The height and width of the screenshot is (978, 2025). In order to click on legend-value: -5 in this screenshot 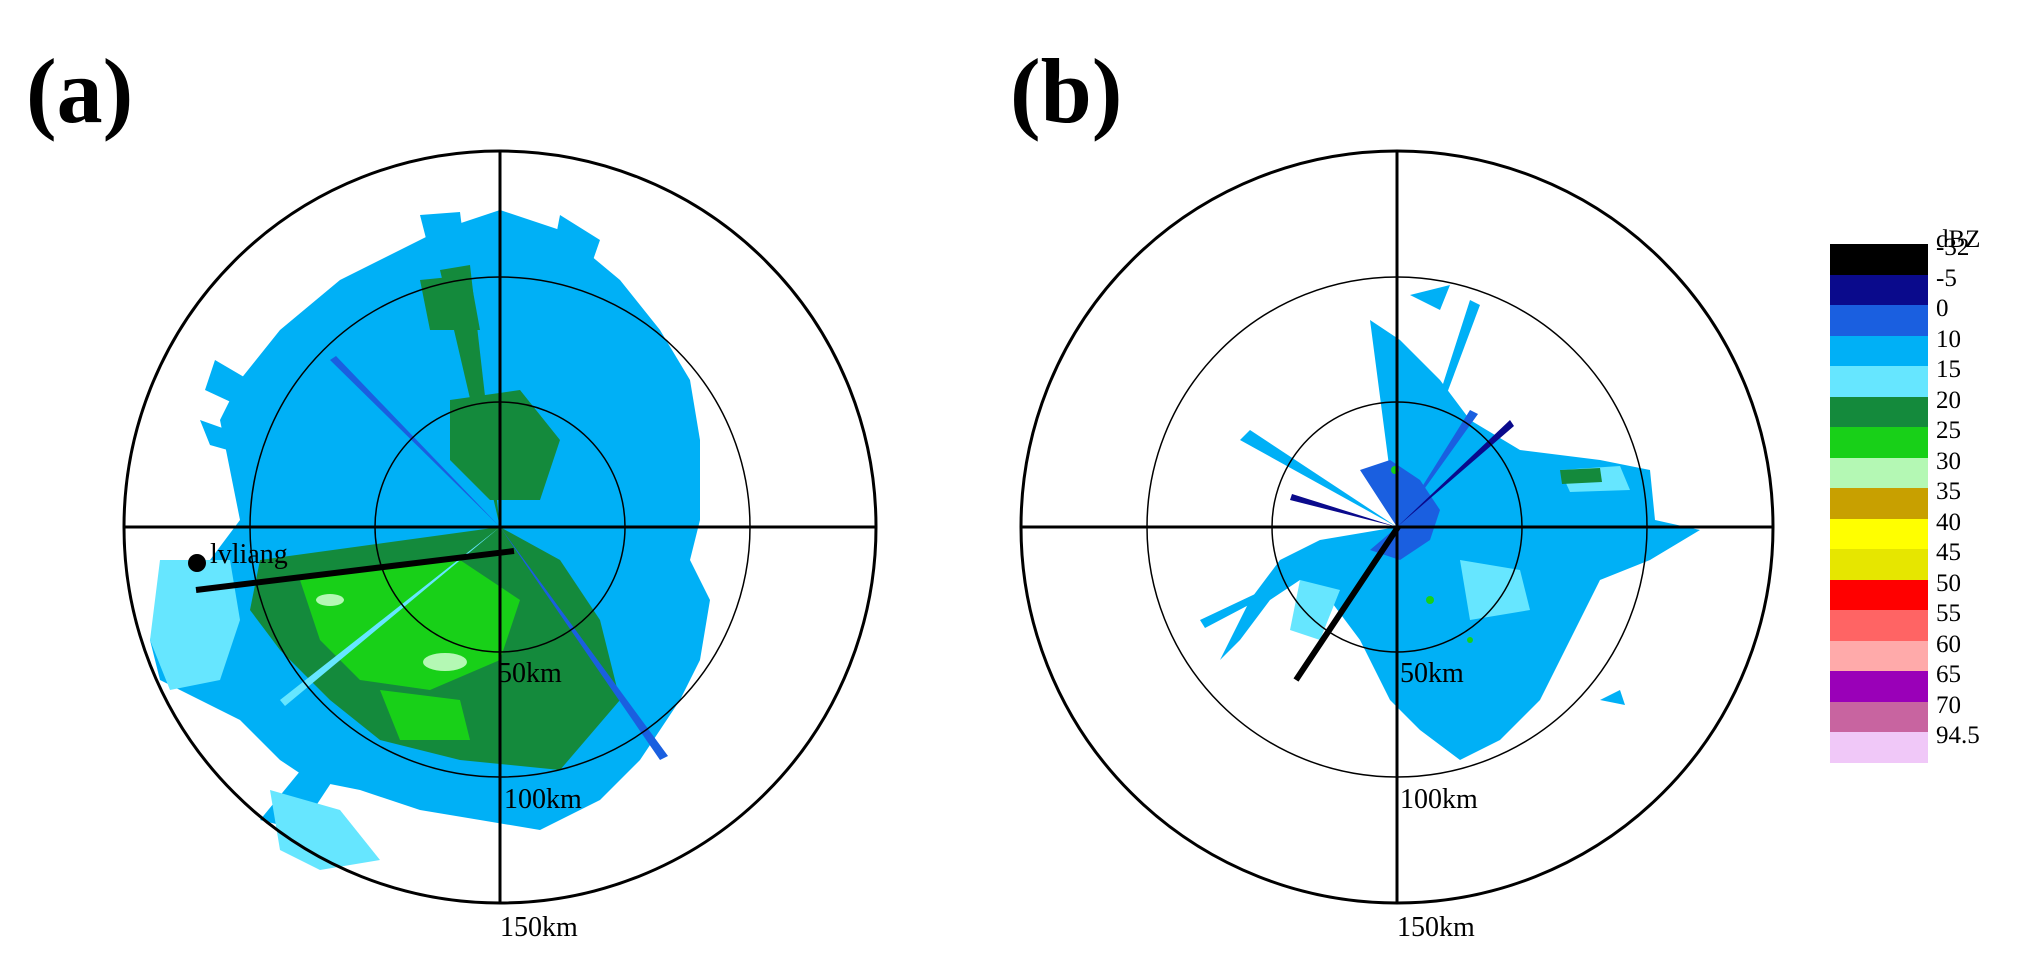, I will do `click(1946, 278)`.